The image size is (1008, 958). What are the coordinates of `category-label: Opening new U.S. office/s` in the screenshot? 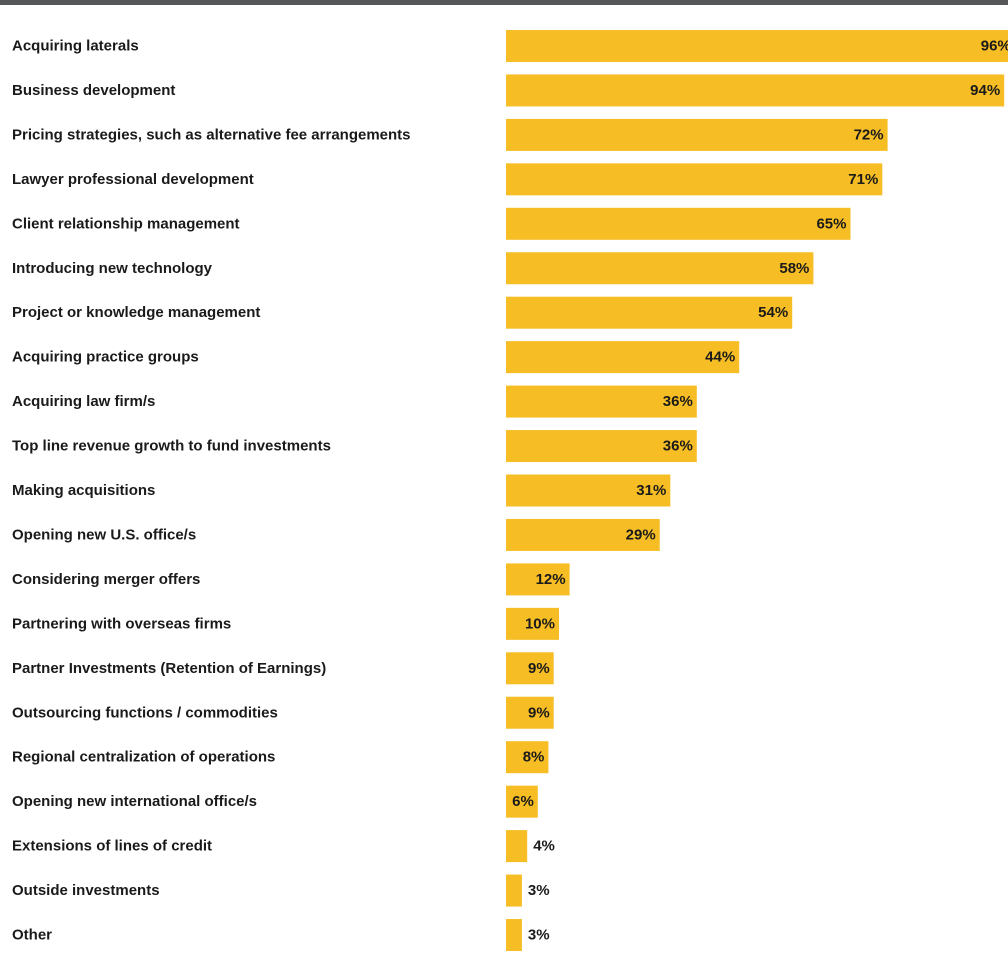 It's located at (104, 534).